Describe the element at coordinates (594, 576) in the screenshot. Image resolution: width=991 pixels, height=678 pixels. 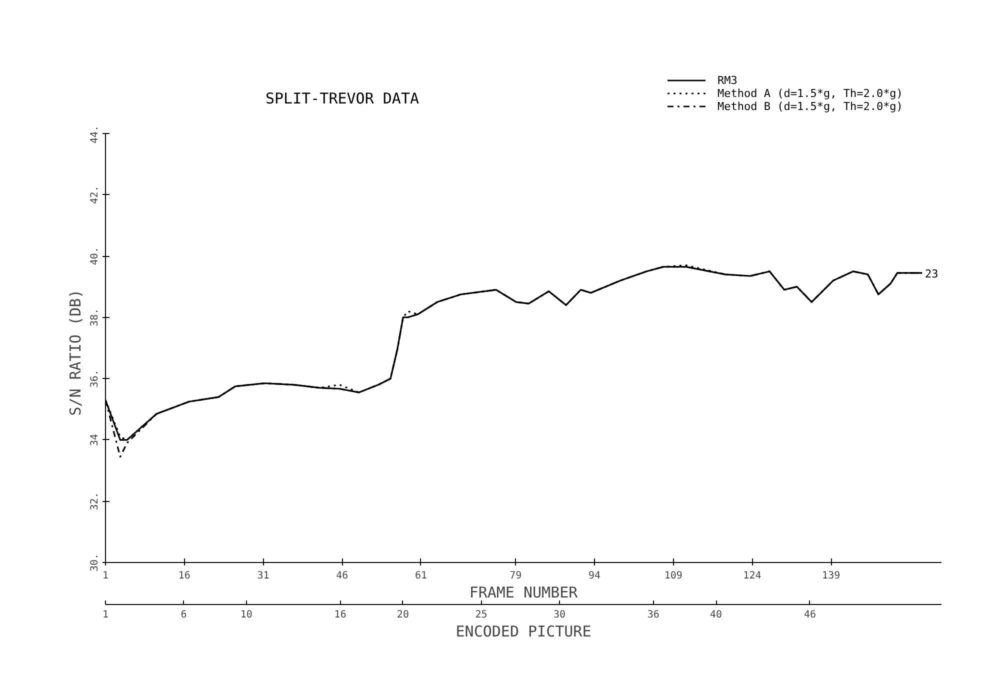
I see `x-tick-label: 94` at that location.